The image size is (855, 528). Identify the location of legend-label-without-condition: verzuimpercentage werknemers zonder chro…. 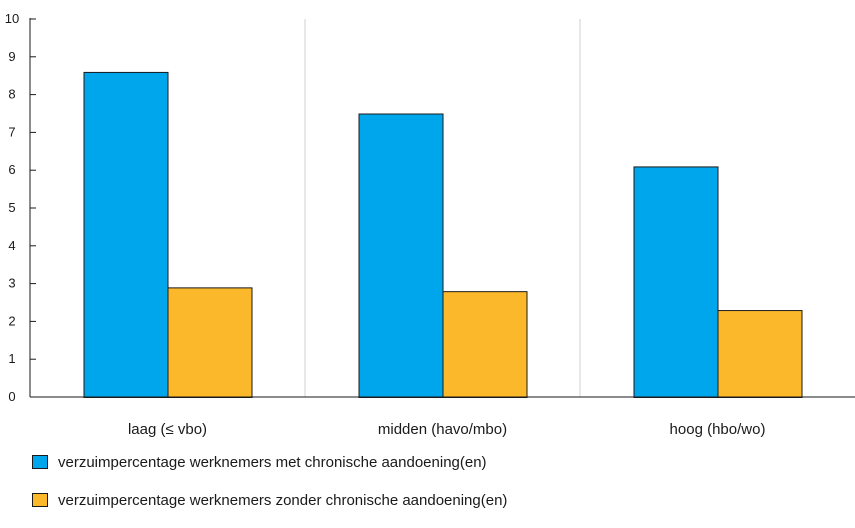
(283, 500).